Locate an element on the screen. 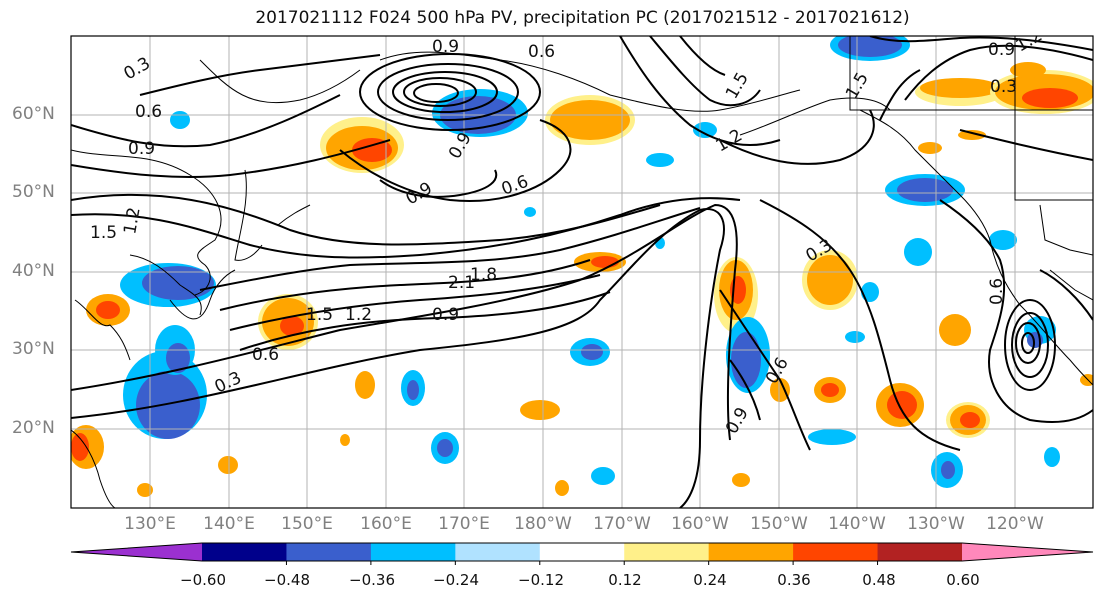 This screenshot has width=1105, height=601. contour-label: 2.1 is located at coordinates (461, 283).